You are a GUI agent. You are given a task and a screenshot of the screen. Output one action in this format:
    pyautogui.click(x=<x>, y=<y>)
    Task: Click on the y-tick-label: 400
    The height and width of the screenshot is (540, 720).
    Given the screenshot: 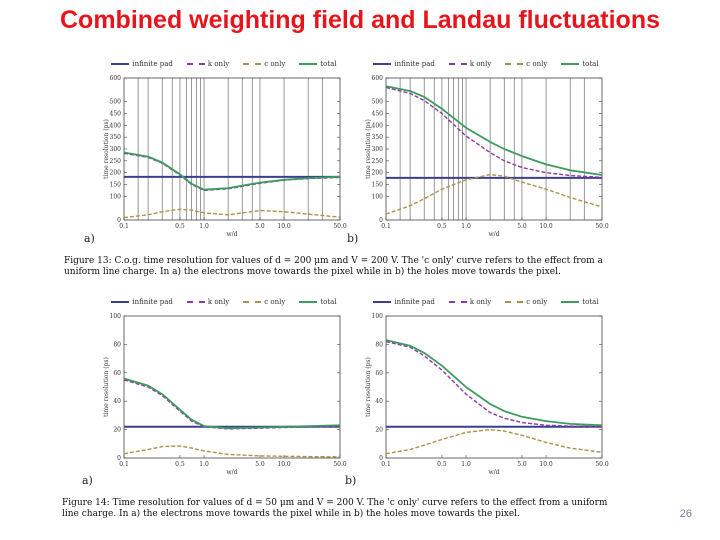 What is the action you would take?
    pyautogui.click(x=378, y=125)
    